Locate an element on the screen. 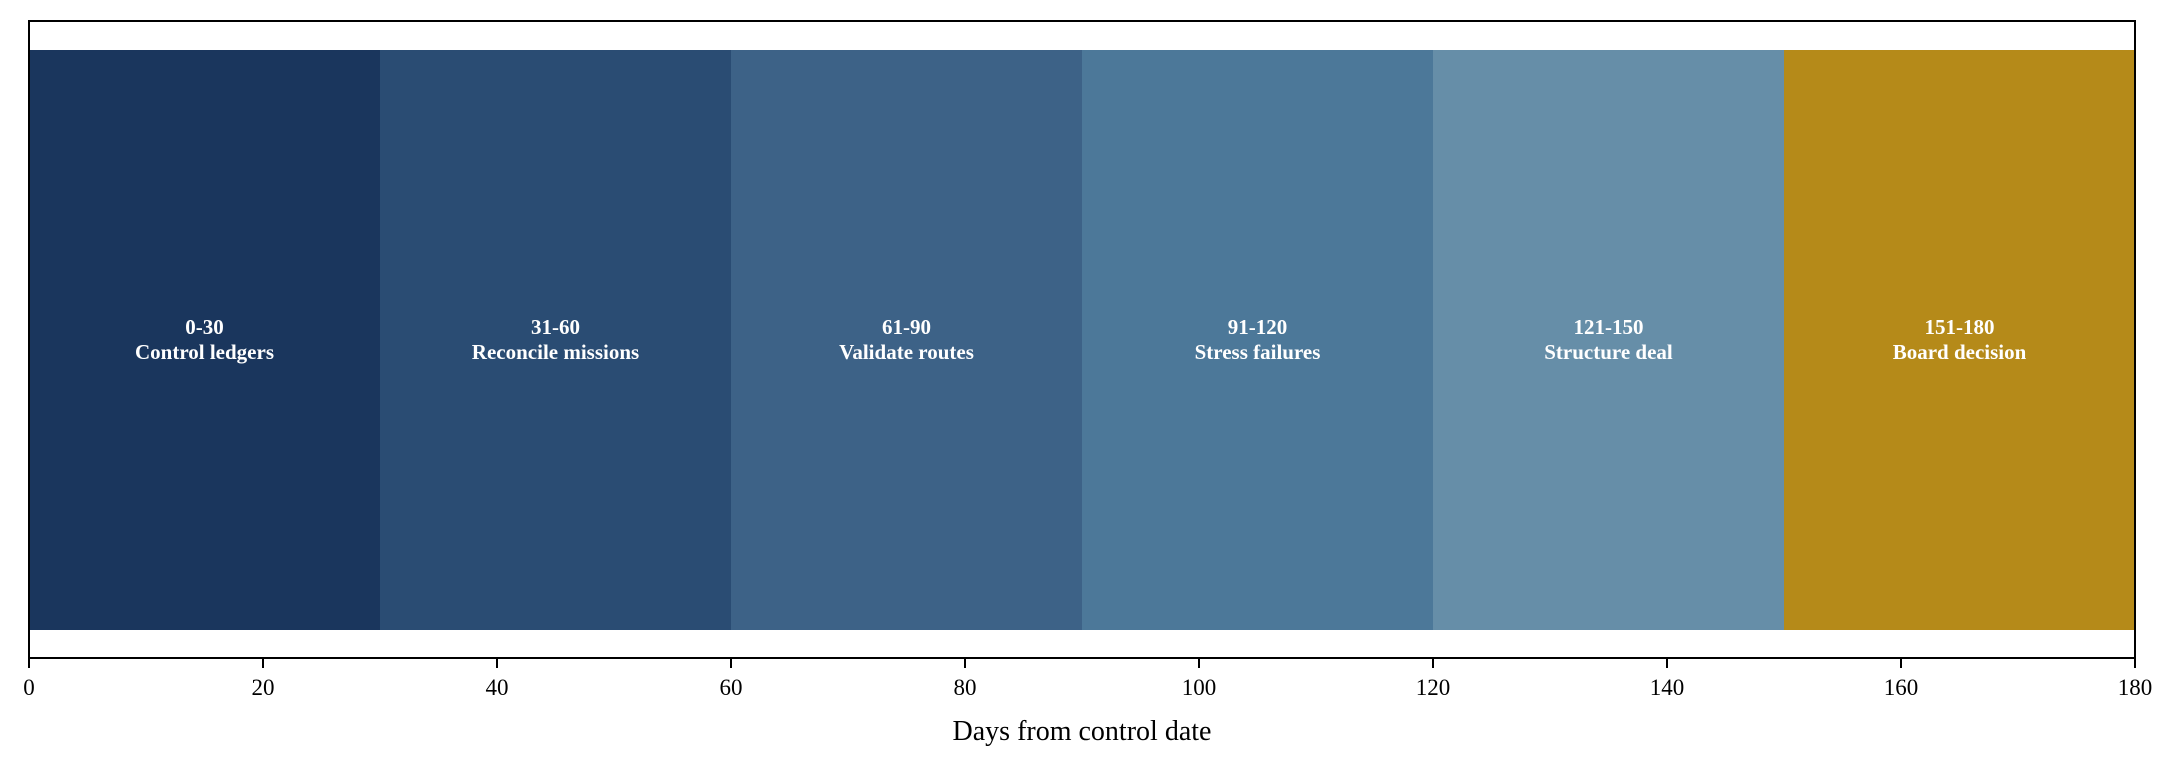 The width and height of the screenshot is (2175, 769). segment-name-label: Structure deal is located at coordinates (1608, 352).